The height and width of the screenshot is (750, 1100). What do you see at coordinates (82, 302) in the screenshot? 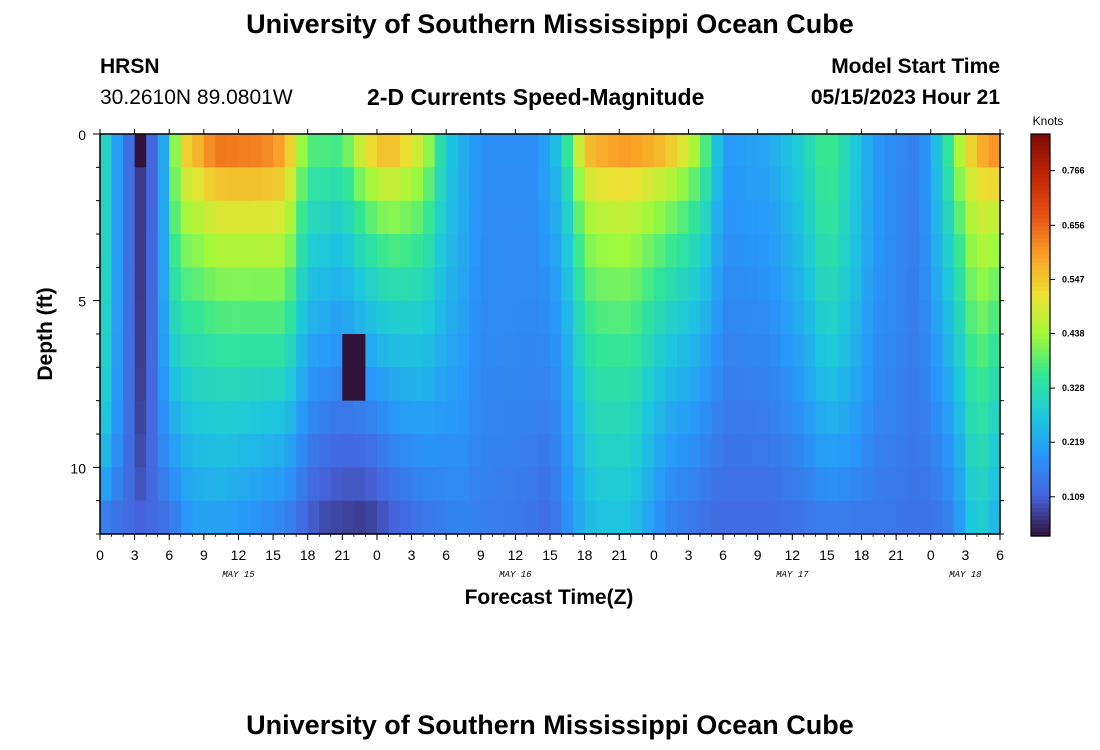
I see `y-tick-label: 5` at bounding box center [82, 302].